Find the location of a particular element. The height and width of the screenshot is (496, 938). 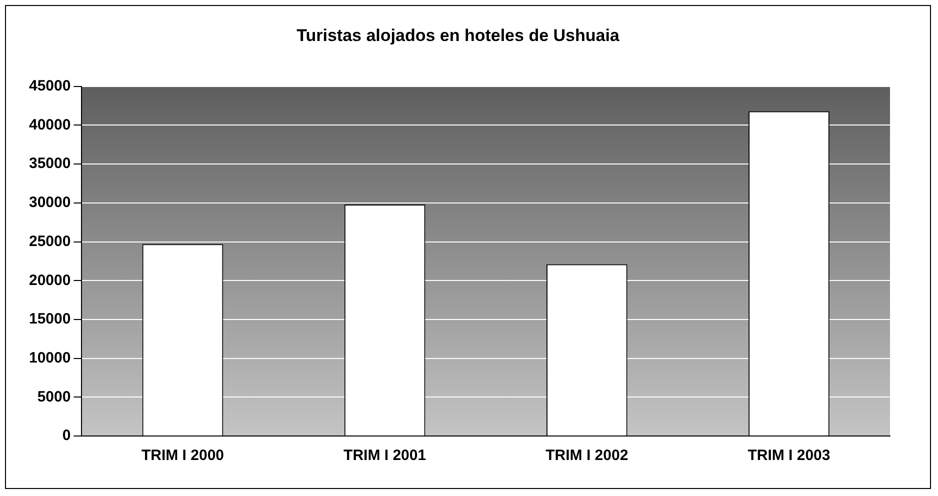

y-tick-label: 25000 is located at coordinates (49, 241).